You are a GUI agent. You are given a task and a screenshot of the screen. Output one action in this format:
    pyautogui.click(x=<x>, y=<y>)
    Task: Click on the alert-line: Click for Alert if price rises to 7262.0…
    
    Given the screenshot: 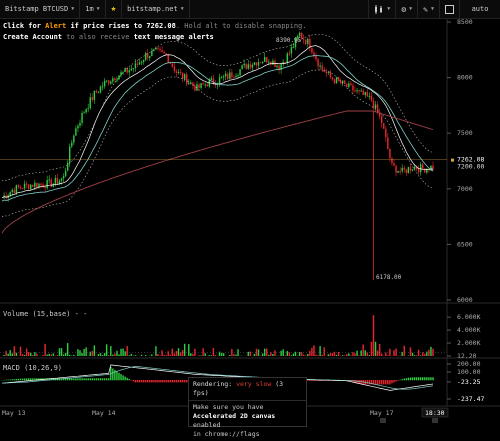 What is the action you would take?
    pyautogui.click(x=155, y=26)
    